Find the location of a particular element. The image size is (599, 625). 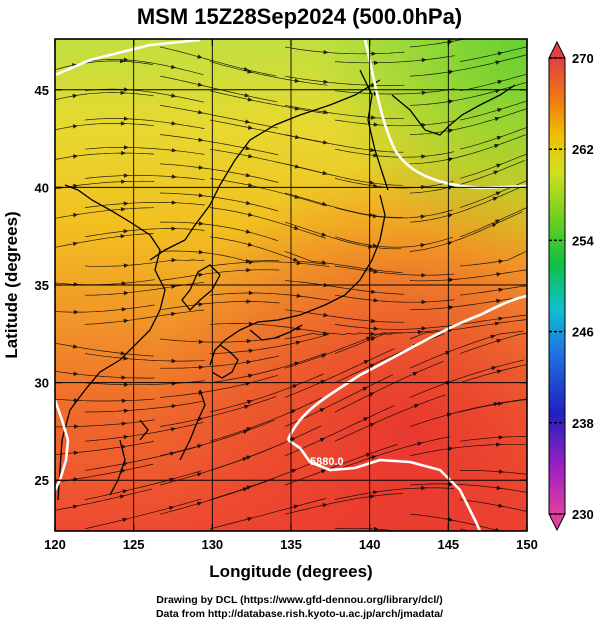

x-tick-label: 130 is located at coordinates (212, 544).